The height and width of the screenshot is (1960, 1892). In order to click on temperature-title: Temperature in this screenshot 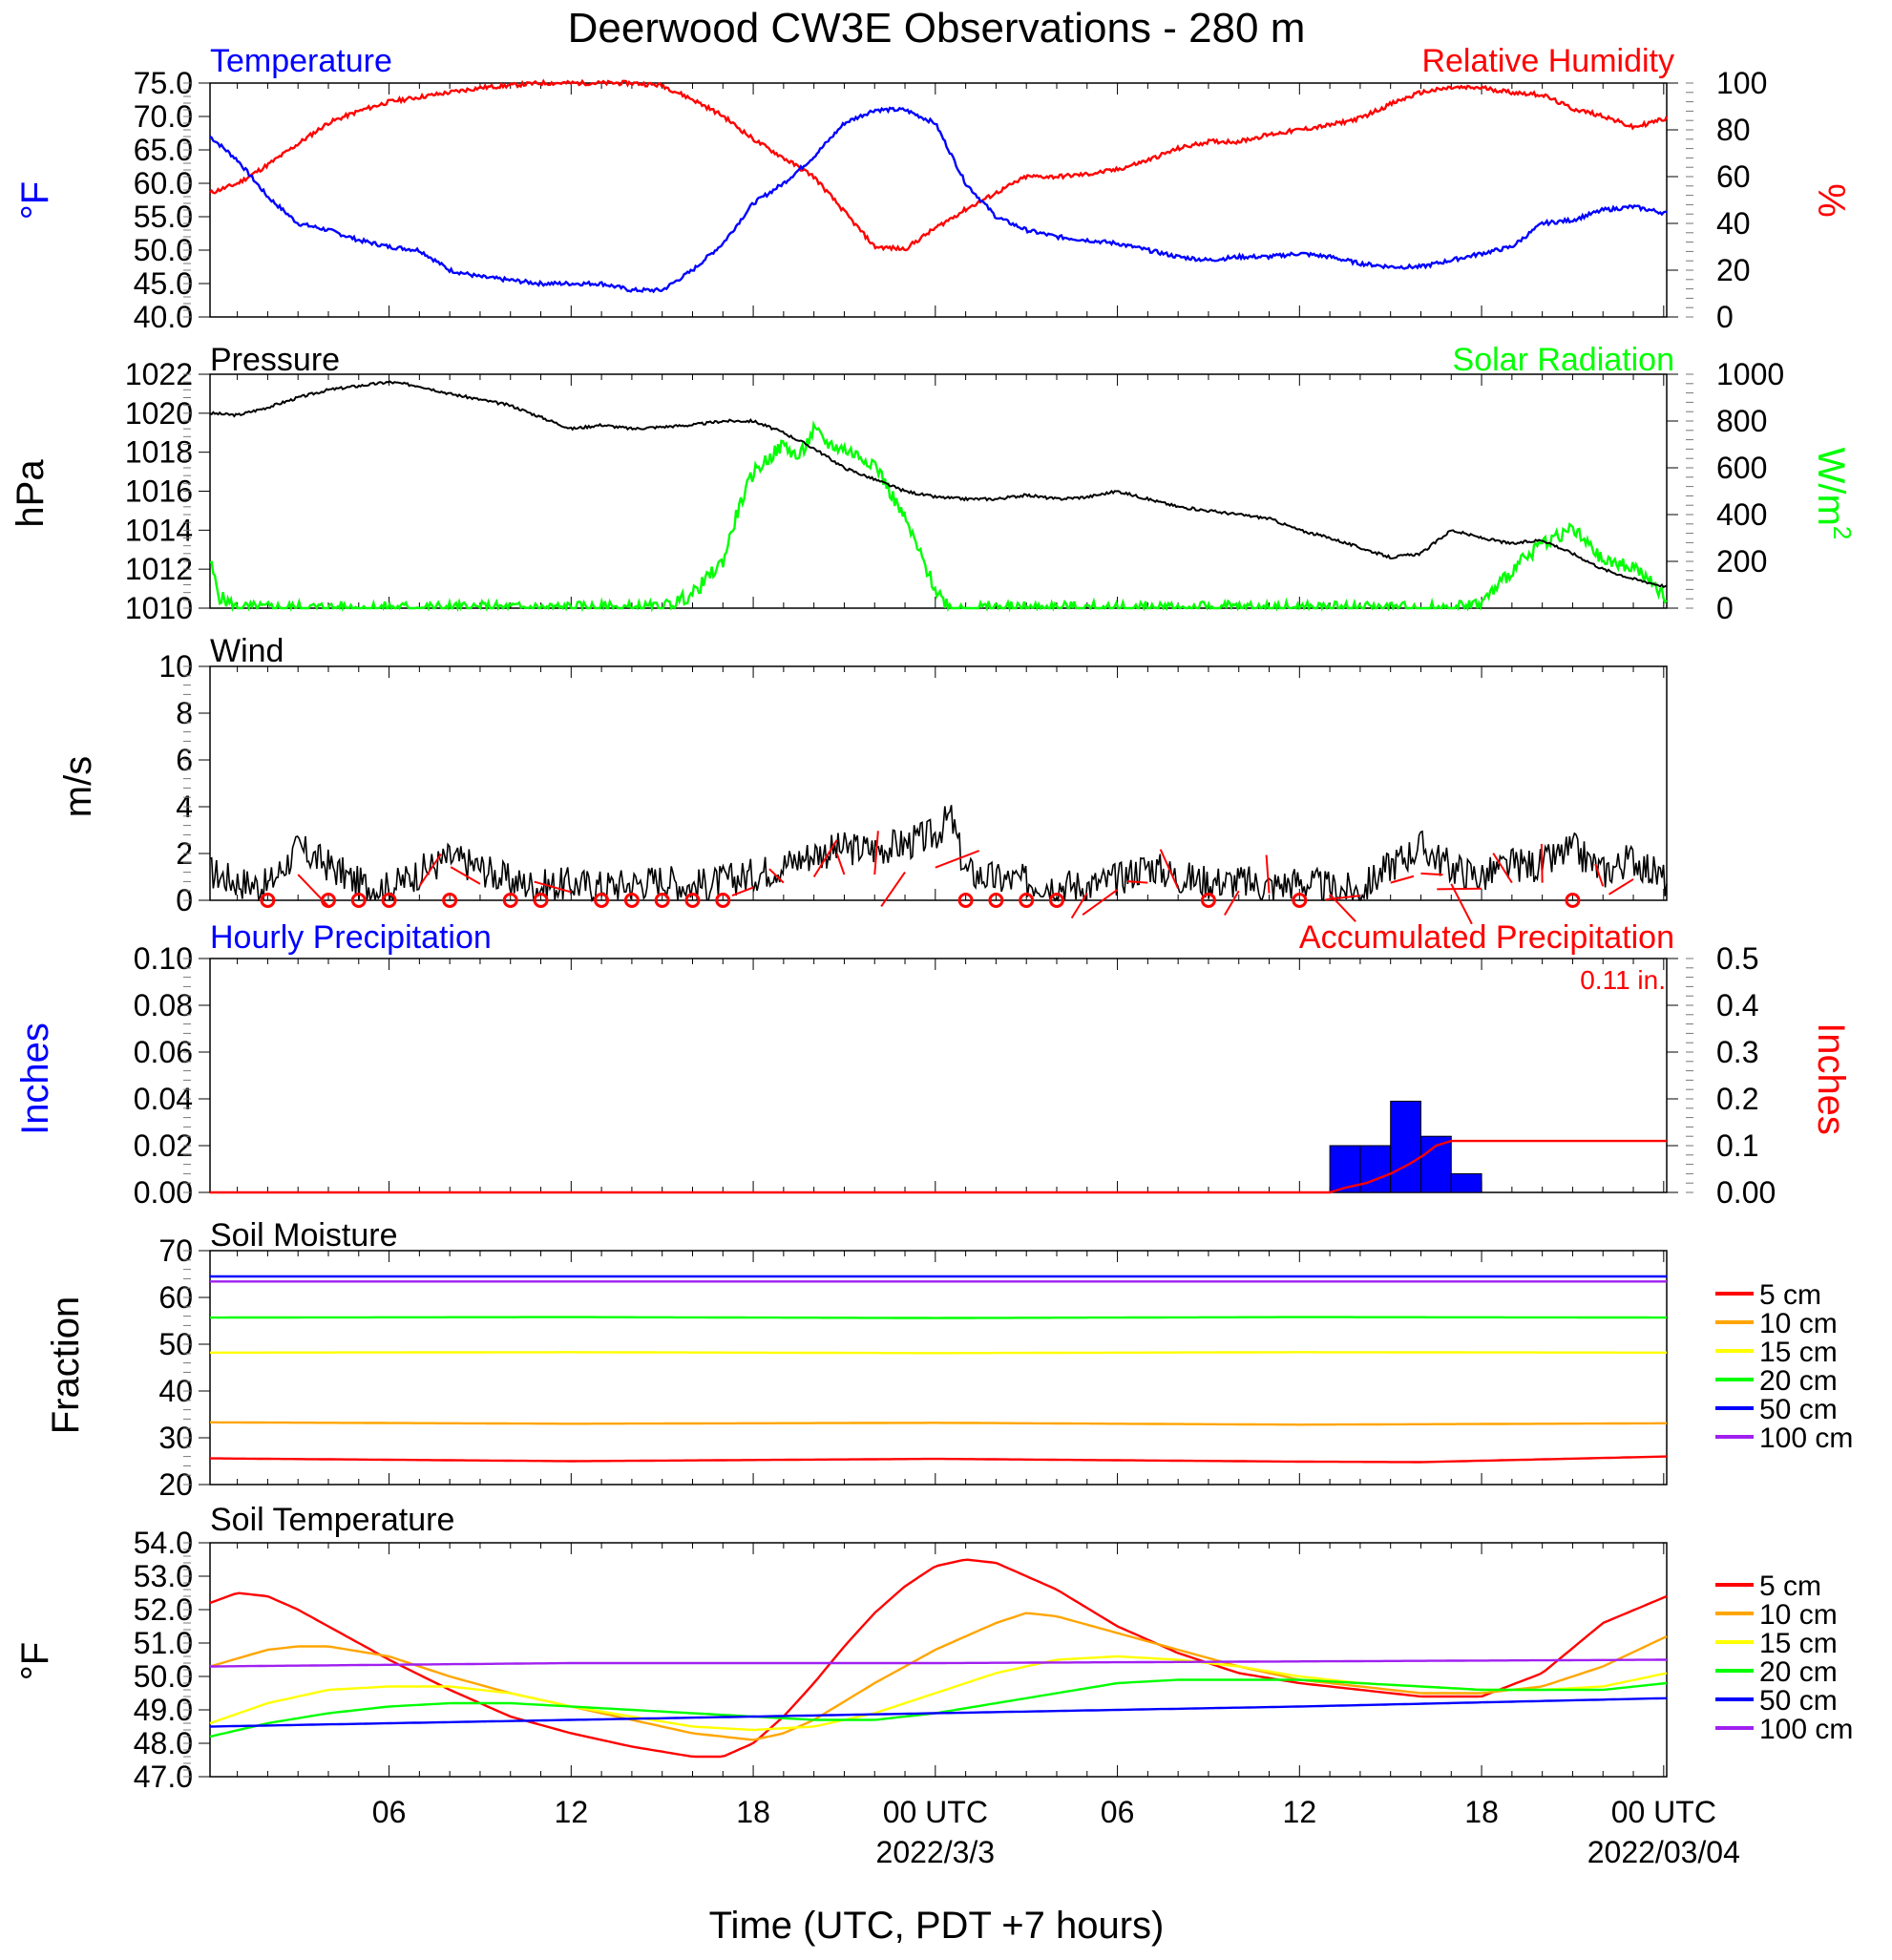, I will do `click(301, 61)`.